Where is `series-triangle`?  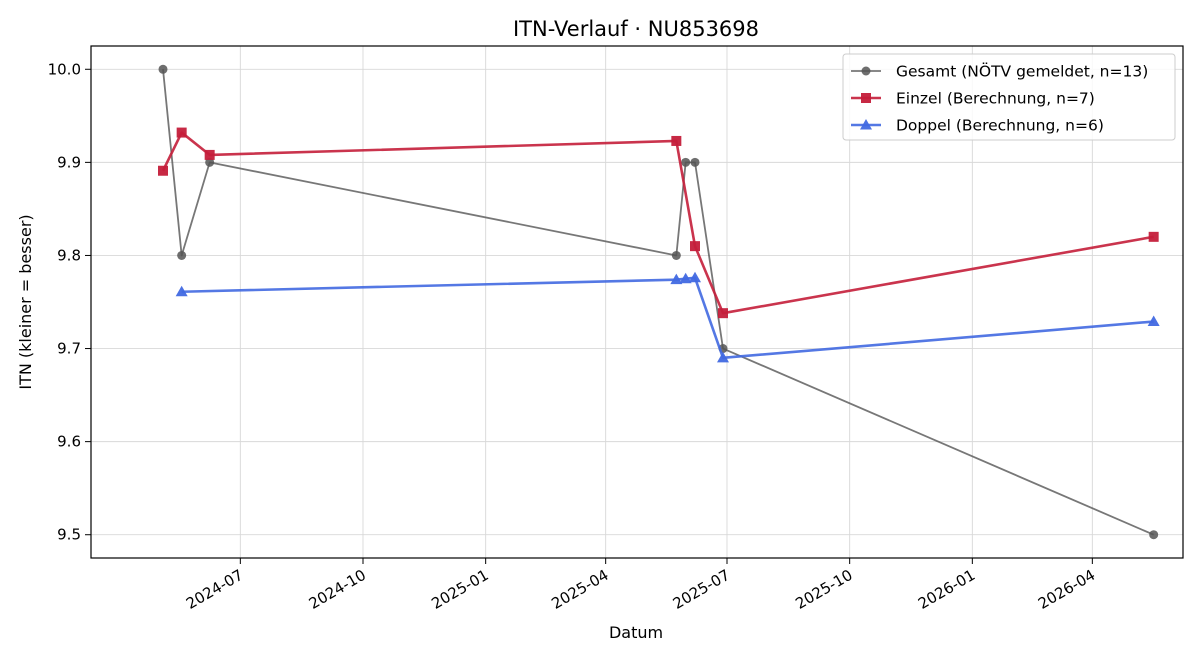
series-triangle is located at coordinates (667, 317).